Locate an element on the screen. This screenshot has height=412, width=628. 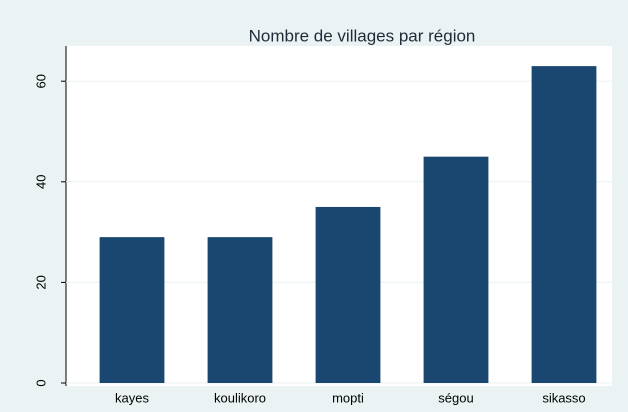
x-tick-label: ségou is located at coordinates (455, 397).